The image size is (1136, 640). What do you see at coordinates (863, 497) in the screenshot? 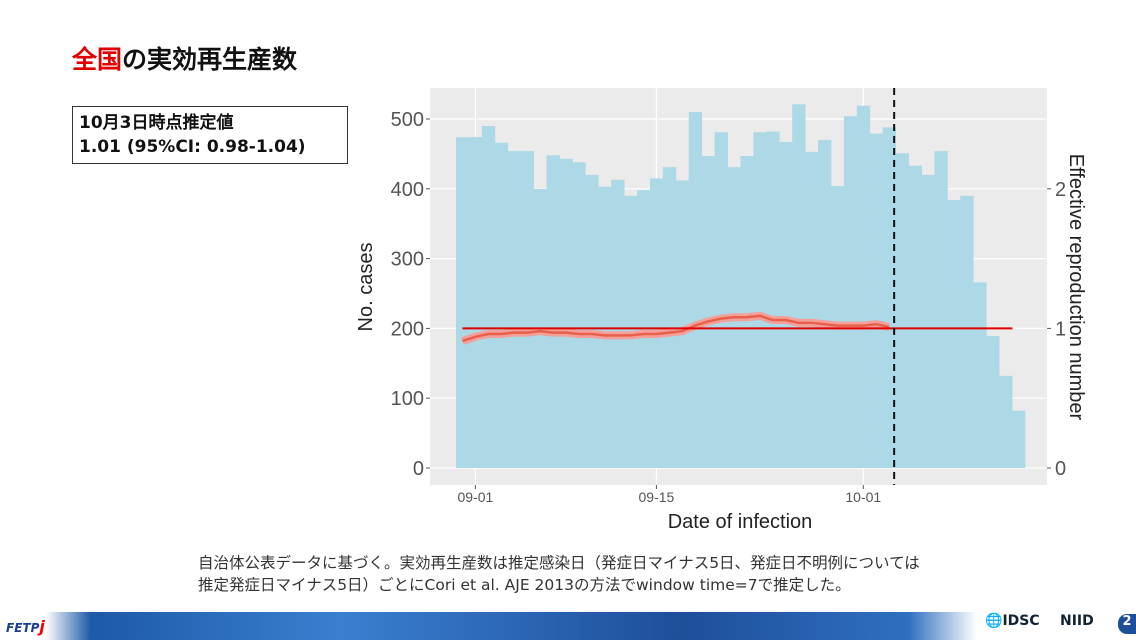
I see `x-tick-label: 10-01` at bounding box center [863, 497].